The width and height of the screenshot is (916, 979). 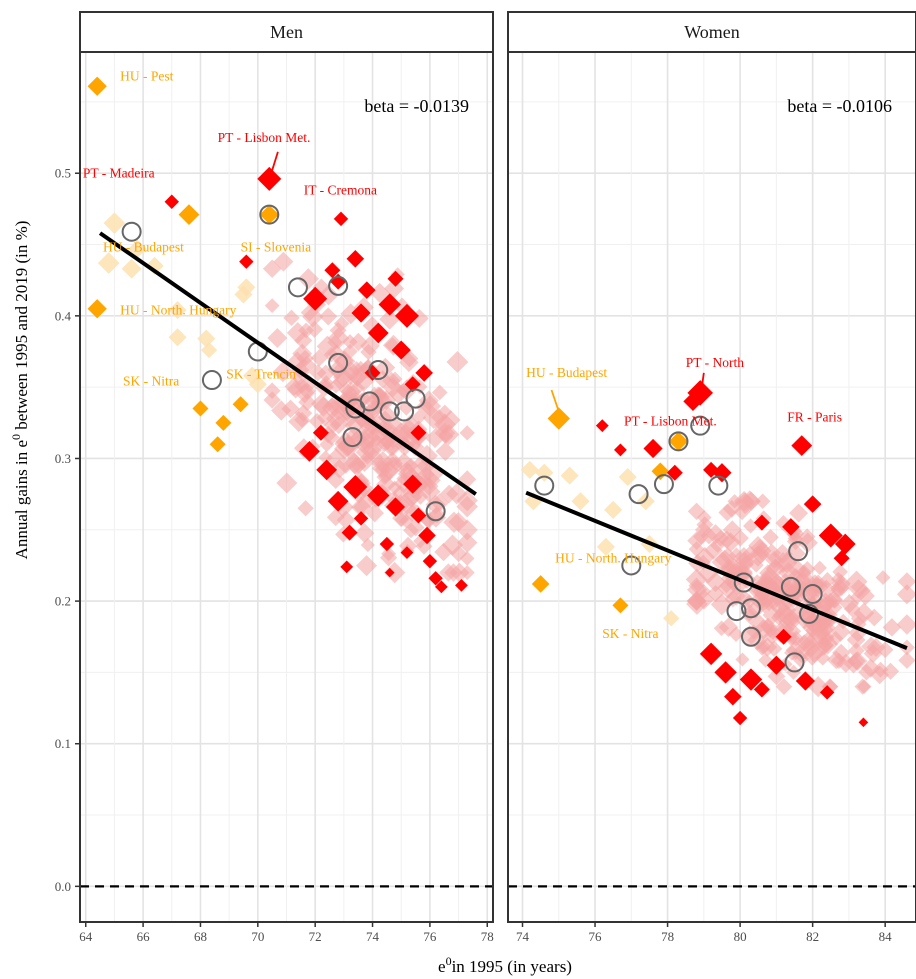 What do you see at coordinates (63, 886) in the screenshot?
I see `y-tick-label: 0.0` at bounding box center [63, 886].